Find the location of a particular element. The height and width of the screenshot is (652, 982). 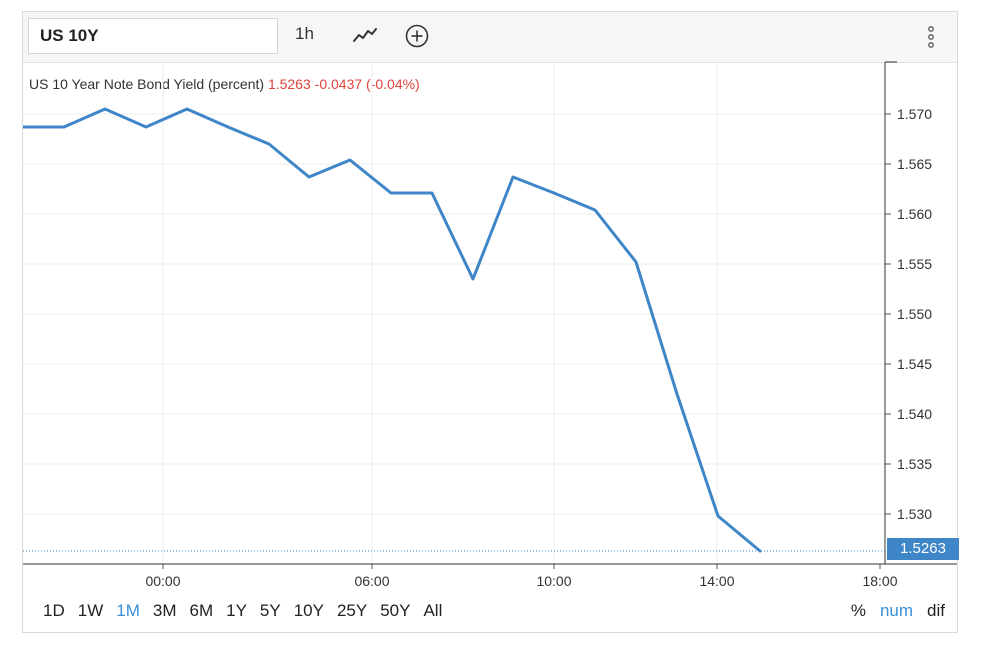

range-button-3m: 3M is located at coordinates (164, 610).